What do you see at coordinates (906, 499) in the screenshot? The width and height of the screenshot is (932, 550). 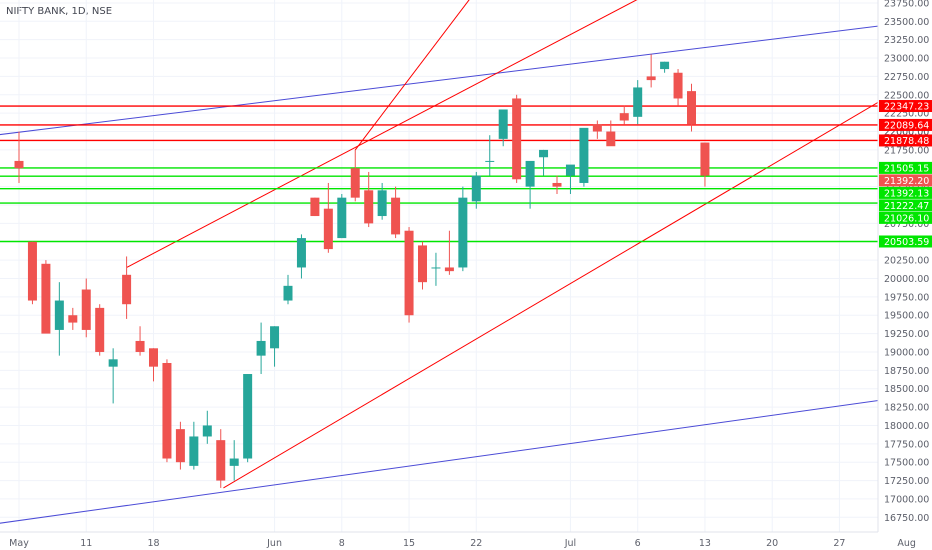 I see `y-tick-label: 17000.00` at bounding box center [906, 499].